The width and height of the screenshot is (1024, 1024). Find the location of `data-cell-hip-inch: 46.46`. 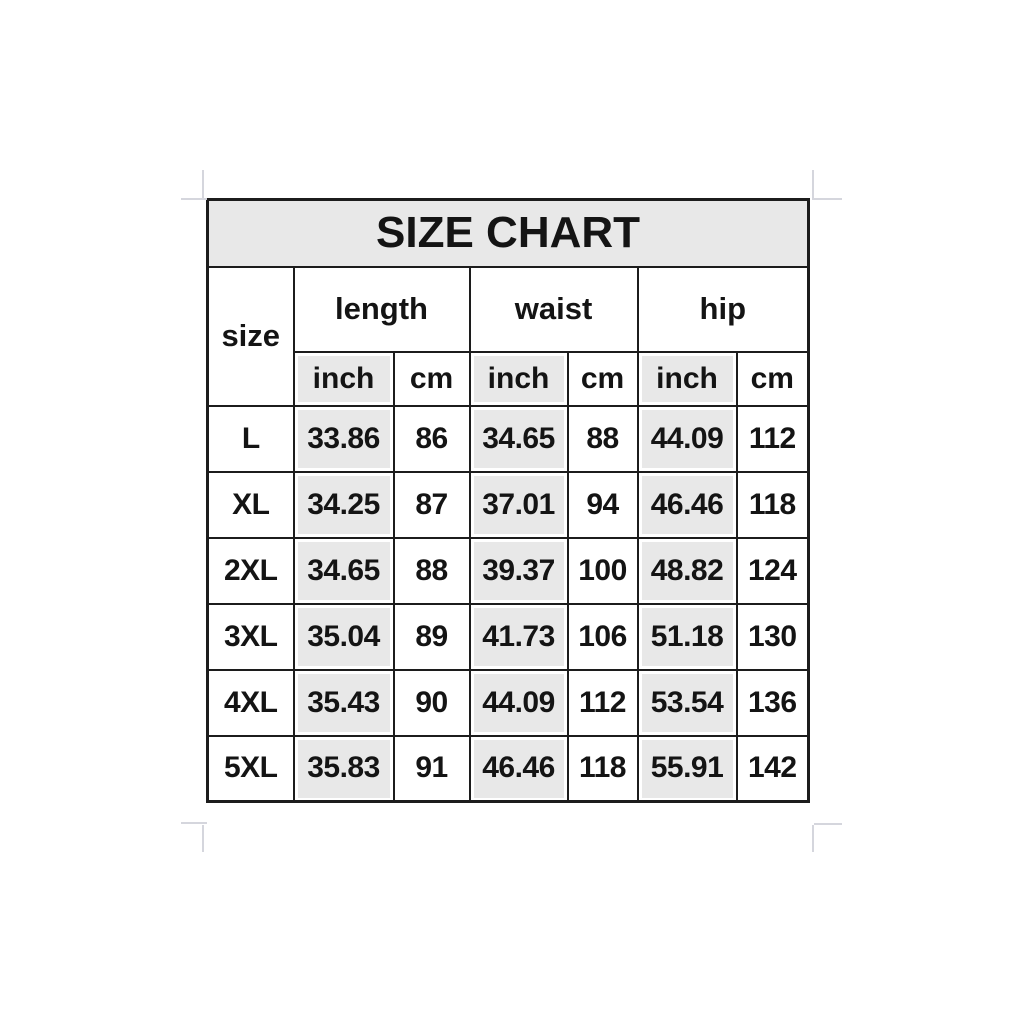

data-cell-hip-inch: 46.46 is located at coordinates (687, 504).